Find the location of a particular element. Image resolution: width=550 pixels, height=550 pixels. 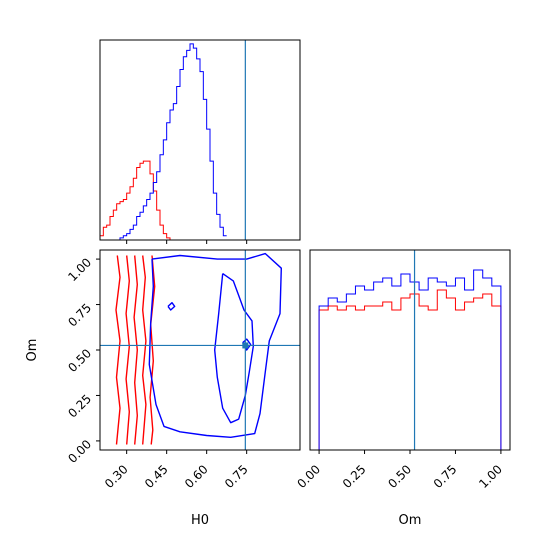

joint-ytick-label-1: 0.25 is located at coordinates (79, 406).